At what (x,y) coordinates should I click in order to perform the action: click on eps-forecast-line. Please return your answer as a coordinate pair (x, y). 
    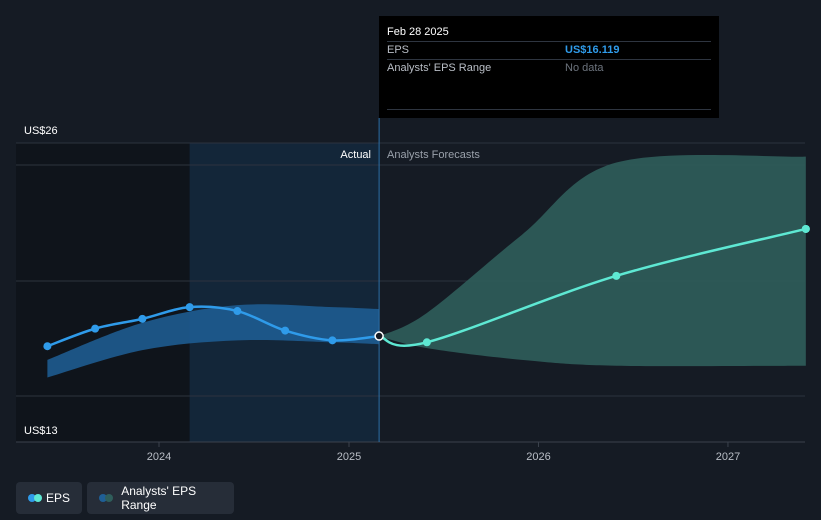
    Looking at the image, I should click on (592, 287).